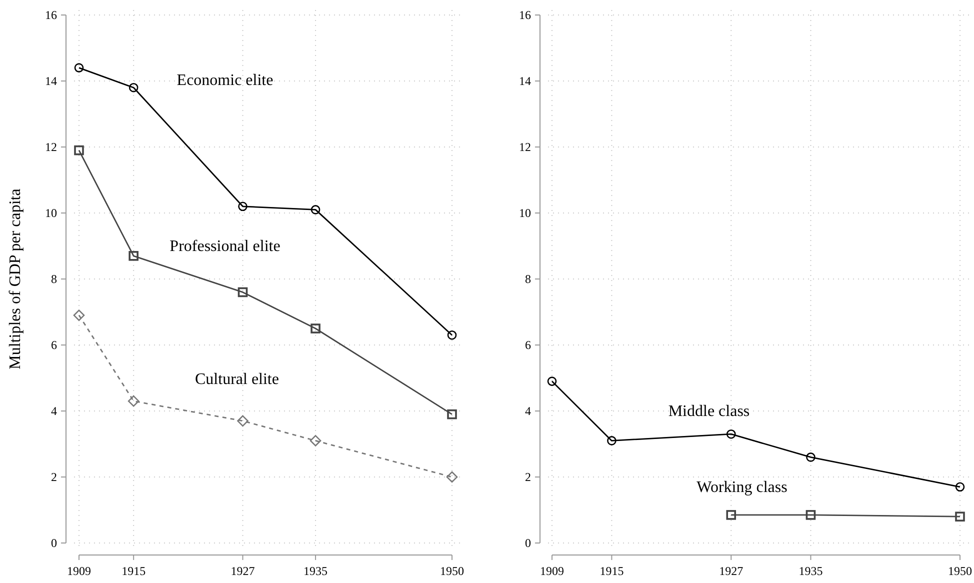 This screenshot has width=974, height=583. Describe the element at coordinates (709, 411) in the screenshot. I see `series-label: Middle class` at that location.